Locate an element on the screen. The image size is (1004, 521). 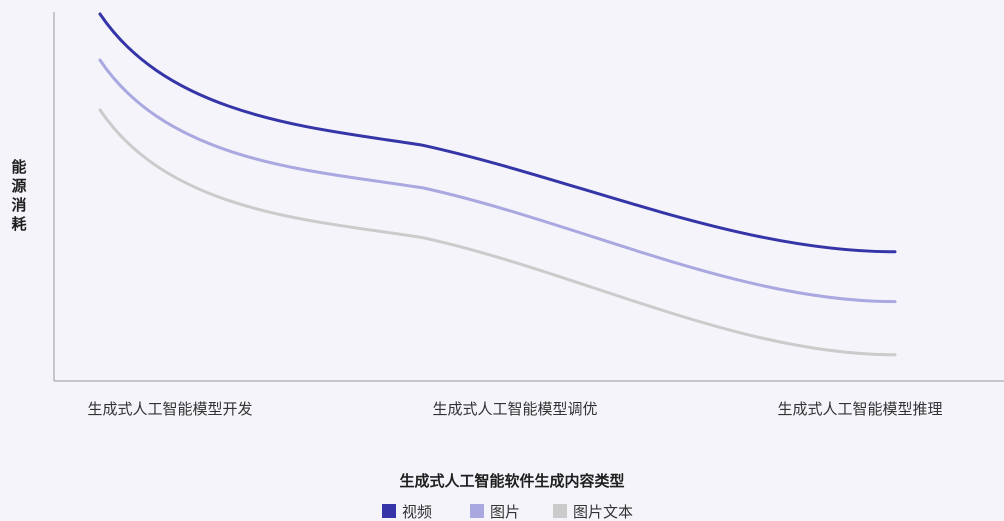
legend-item-0: 视频 is located at coordinates (407, 512).